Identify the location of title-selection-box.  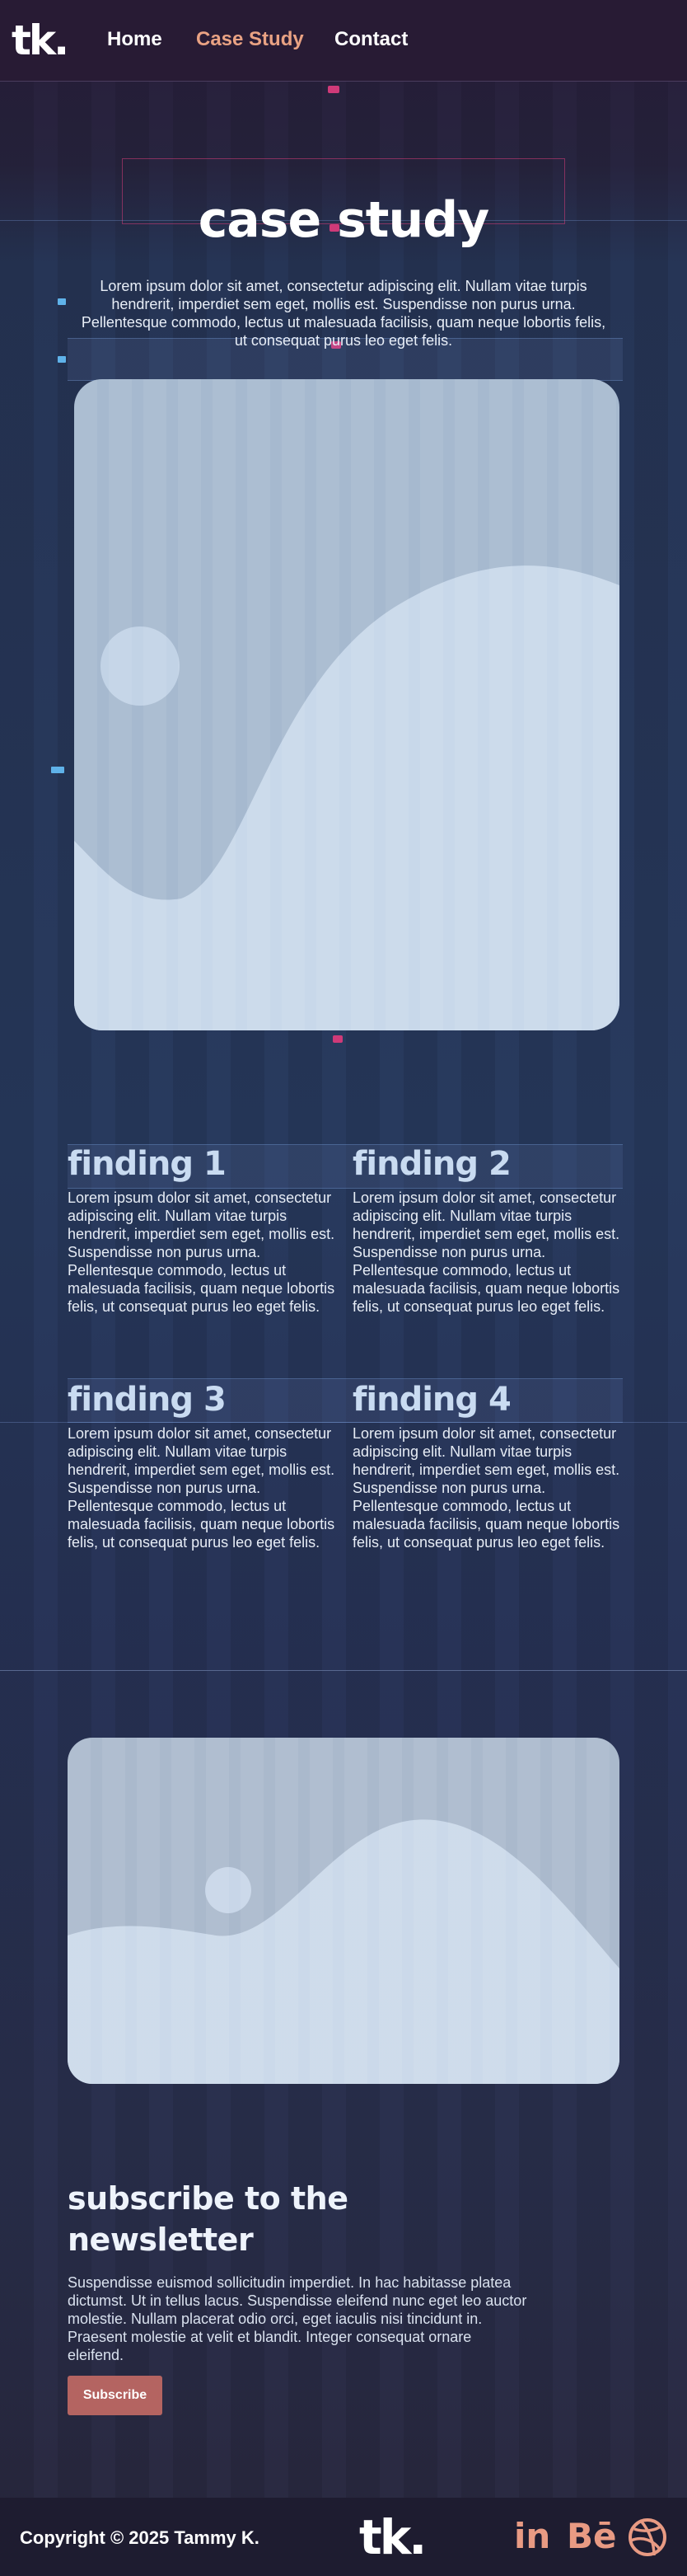
(343, 191).